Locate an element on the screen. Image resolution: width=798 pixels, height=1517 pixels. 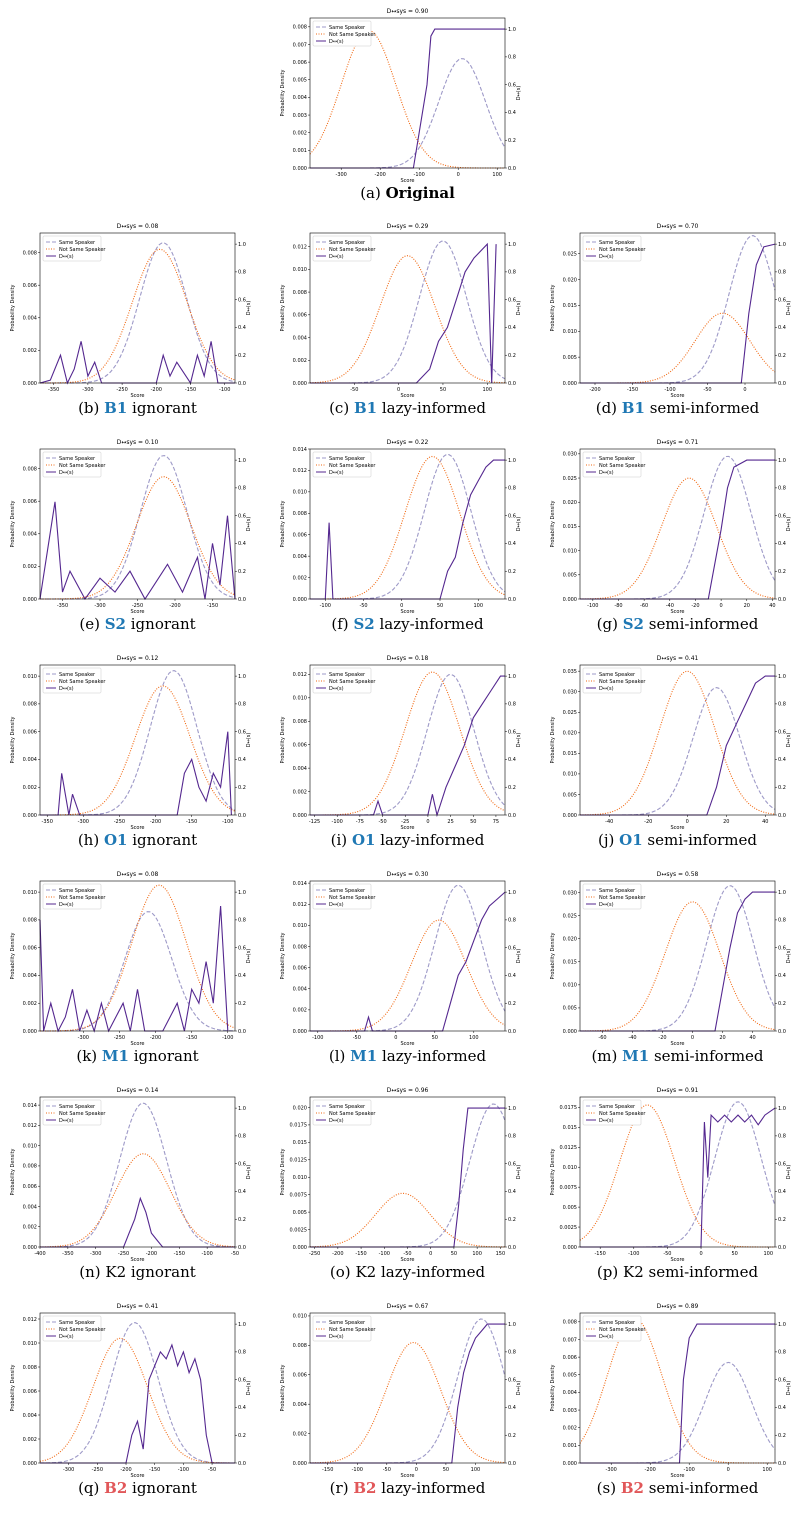
y-tick-label: 0.003 is located at coordinates (300, 116).